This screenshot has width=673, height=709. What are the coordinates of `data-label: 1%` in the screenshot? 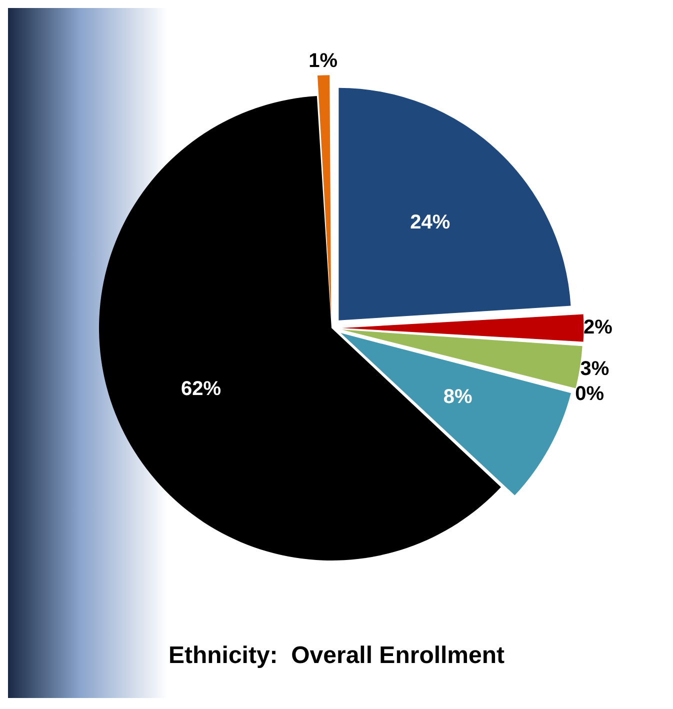 It's located at (323, 61).